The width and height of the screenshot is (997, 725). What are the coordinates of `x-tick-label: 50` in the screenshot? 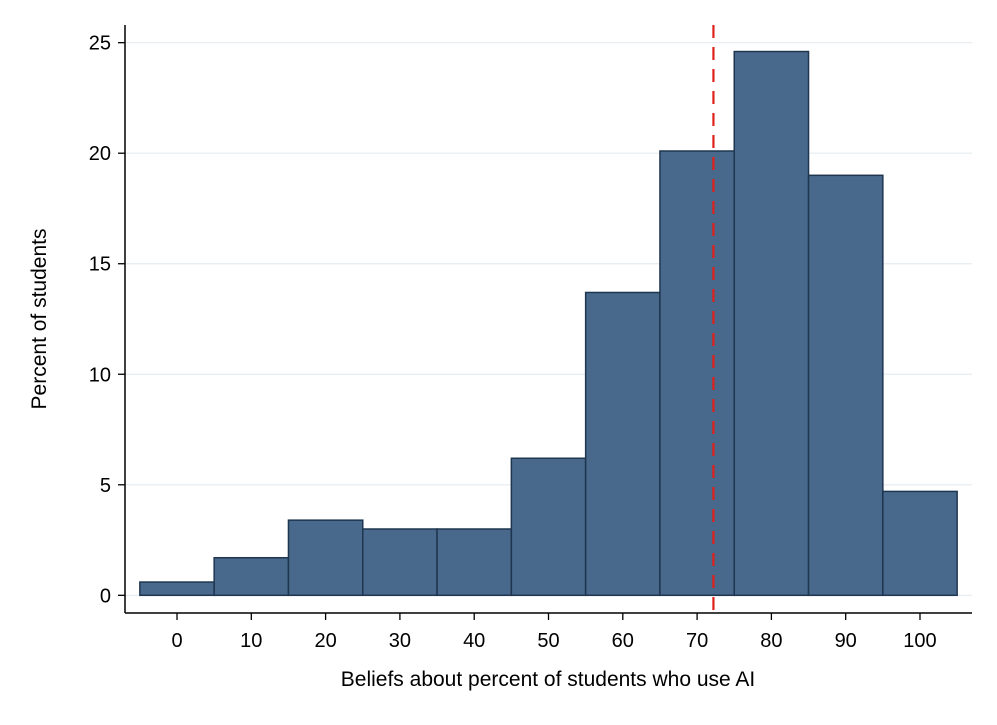 It's located at (548, 641).